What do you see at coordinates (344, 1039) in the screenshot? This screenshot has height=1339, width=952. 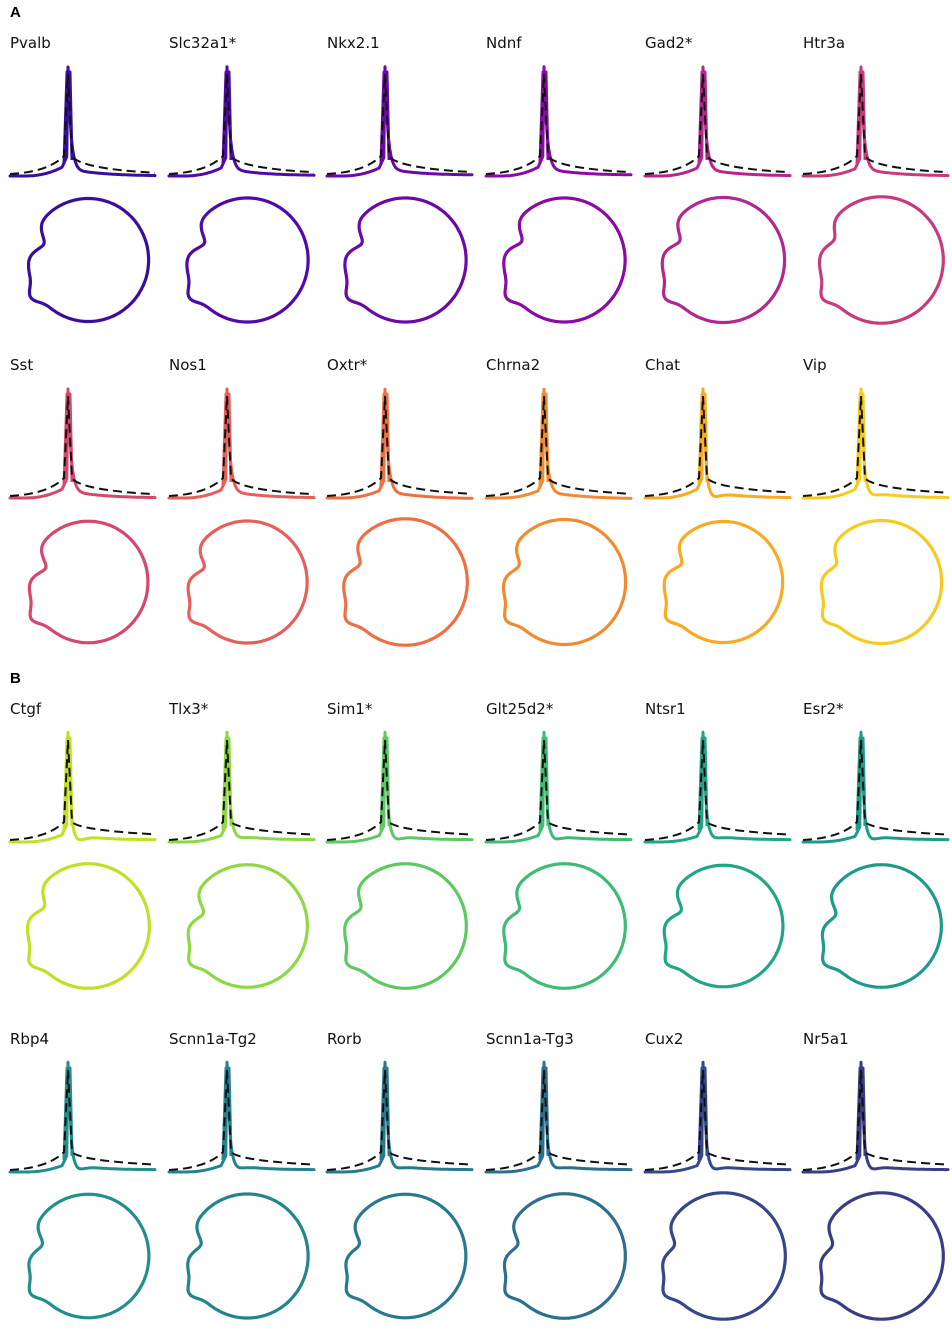 I see `cell-label: Rorb` at bounding box center [344, 1039].